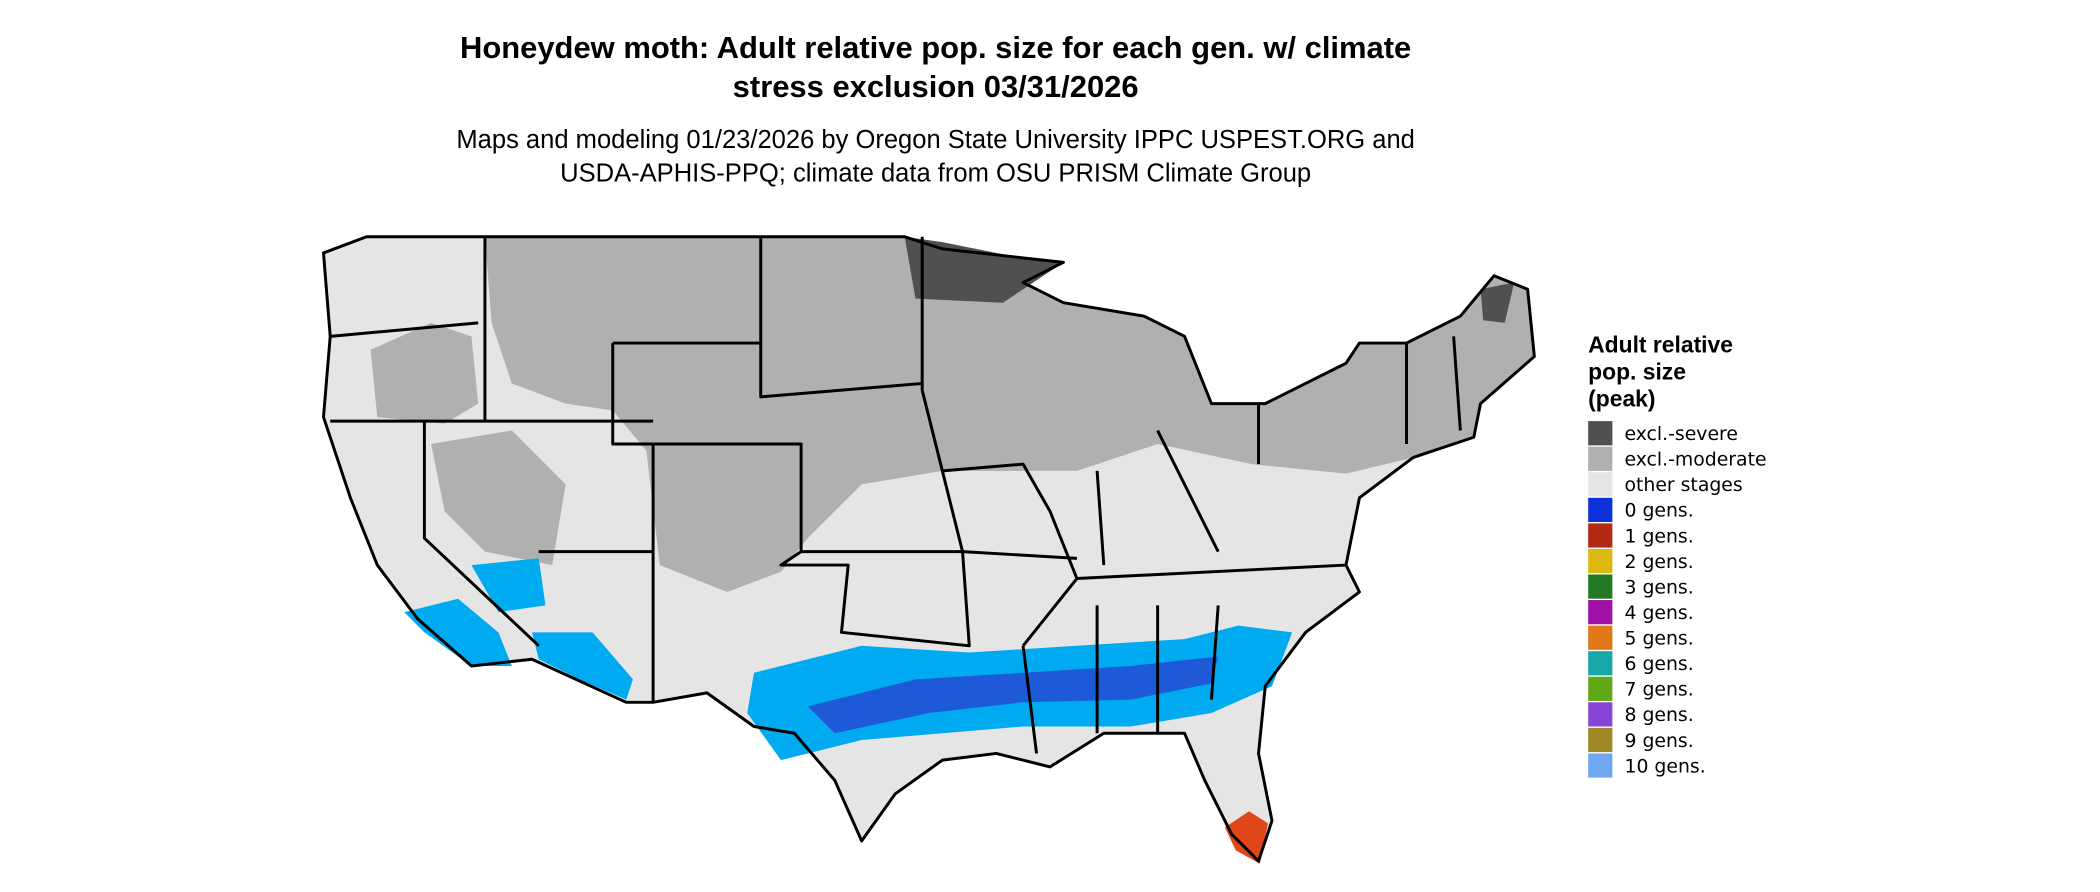  What do you see at coordinates (1658, 613) in the screenshot?
I see `legend-label: 4 gens.` at bounding box center [1658, 613].